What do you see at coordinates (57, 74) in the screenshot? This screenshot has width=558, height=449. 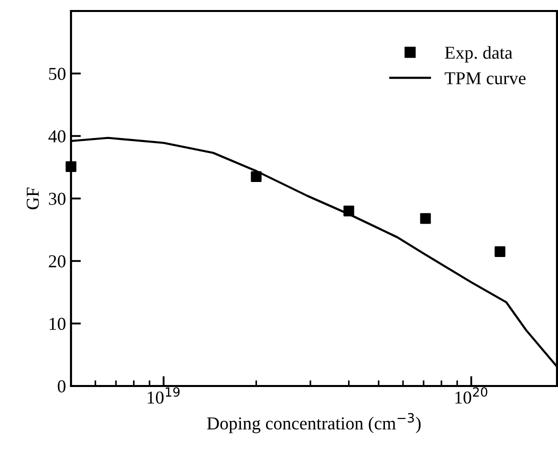 I see `y-tick-label: 50` at bounding box center [57, 74].